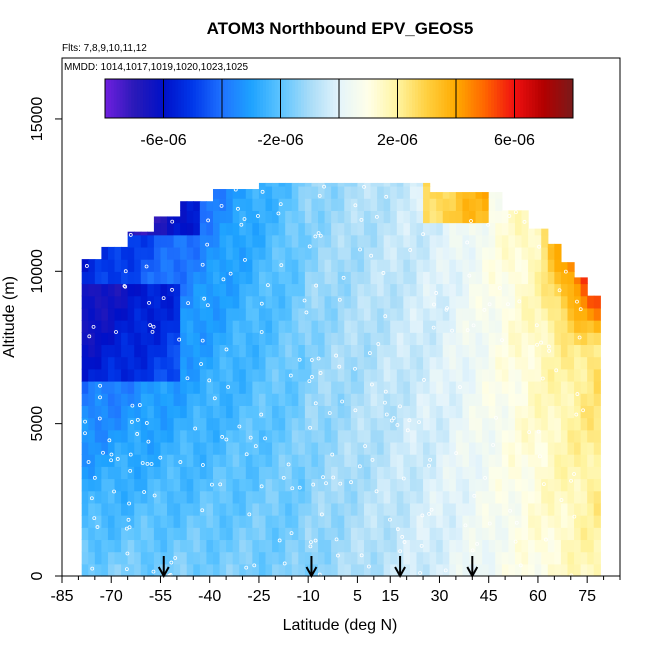 The image size is (650, 650). What do you see at coordinates (587, 596) in the screenshot?
I see `x-tick-label: 75` at bounding box center [587, 596].